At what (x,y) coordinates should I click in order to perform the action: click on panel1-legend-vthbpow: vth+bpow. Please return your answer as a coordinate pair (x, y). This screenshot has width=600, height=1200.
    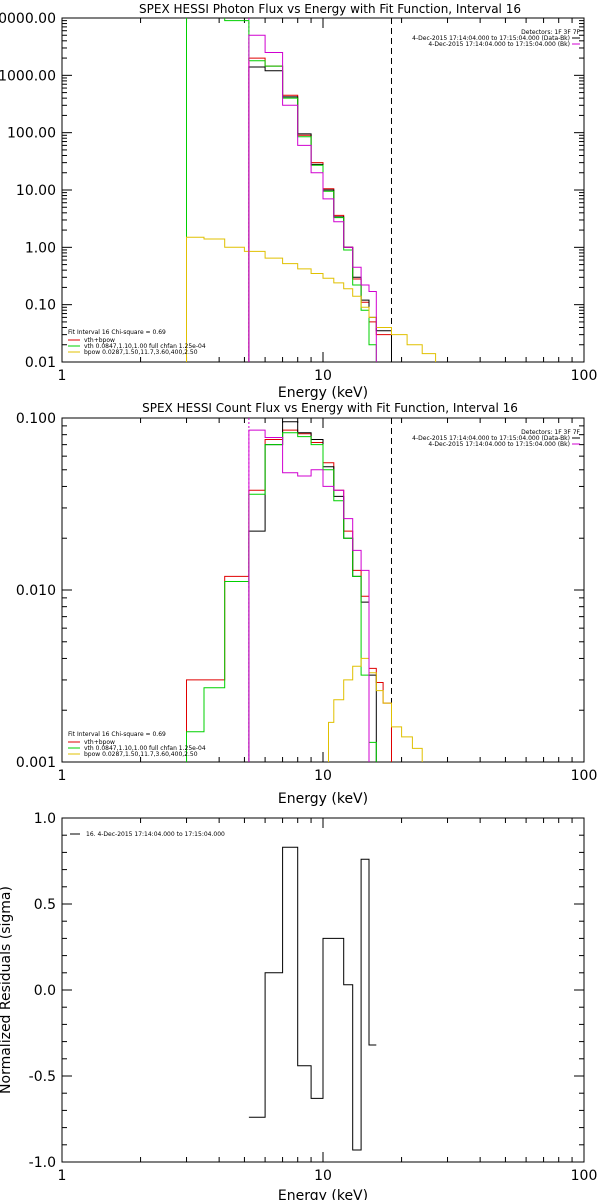
    Looking at the image, I should click on (99, 340).